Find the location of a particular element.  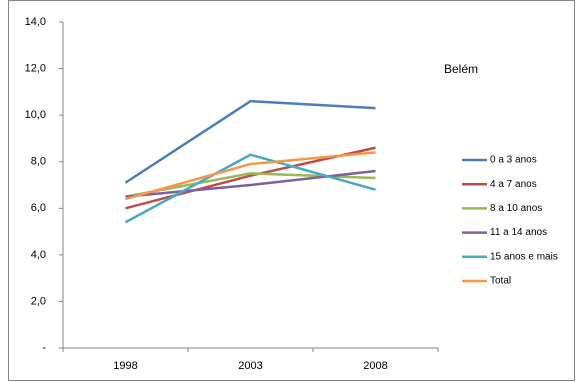

y-tick-label: 8,0 is located at coordinates (38, 162).